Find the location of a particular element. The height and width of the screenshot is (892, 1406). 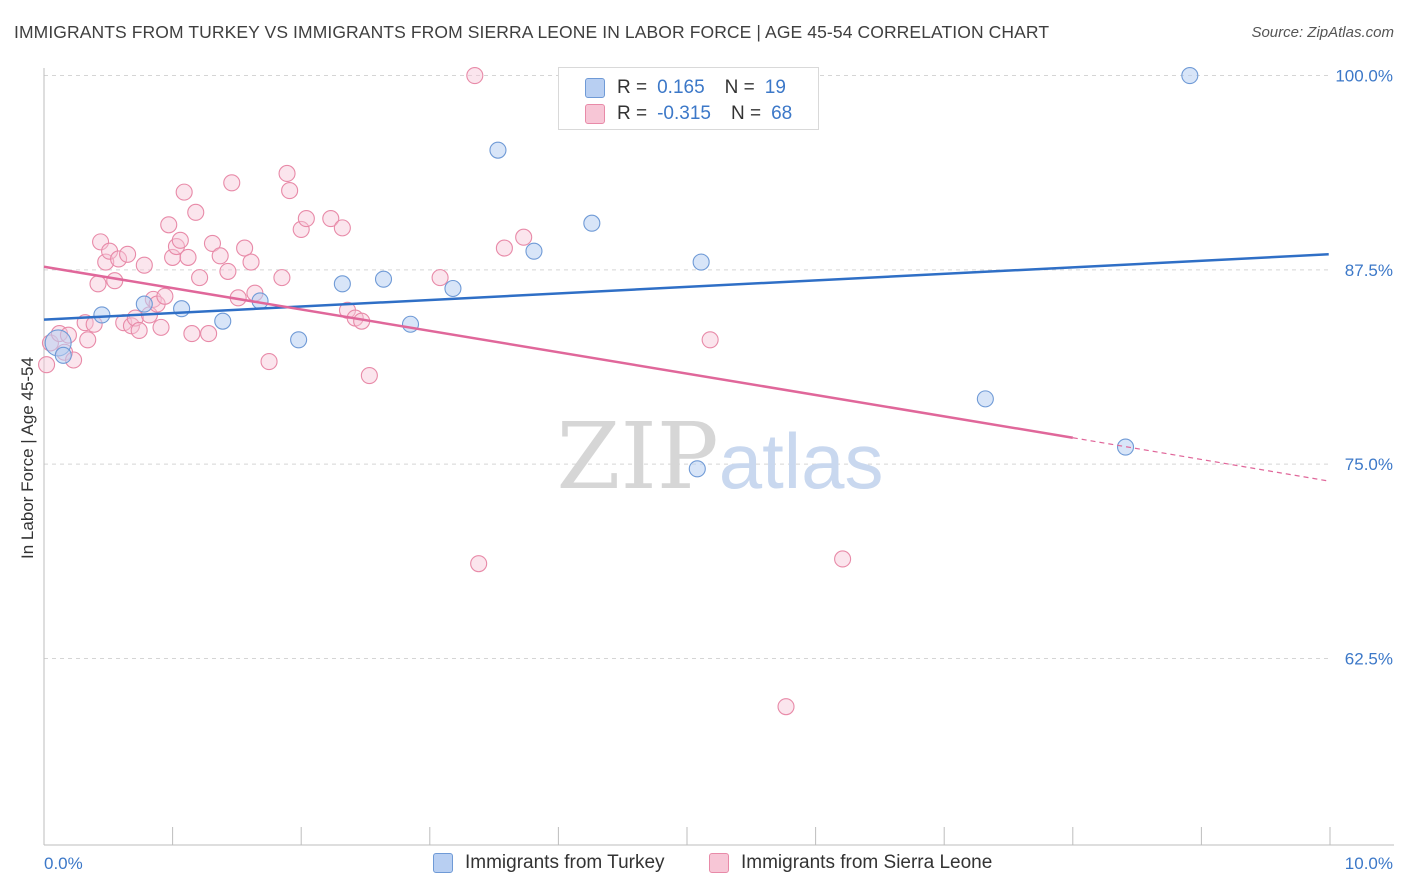

series-legend-sierra-leone: Immigrants from Sierra Leone is located at coordinates (850, 863).